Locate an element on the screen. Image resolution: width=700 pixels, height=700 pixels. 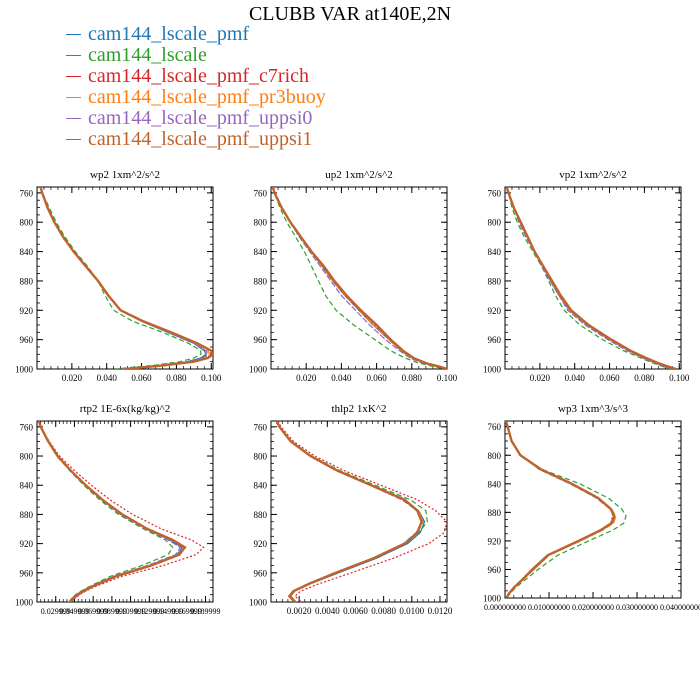
x-tick-label: 0.010000000 is located at coordinates (549, 607).